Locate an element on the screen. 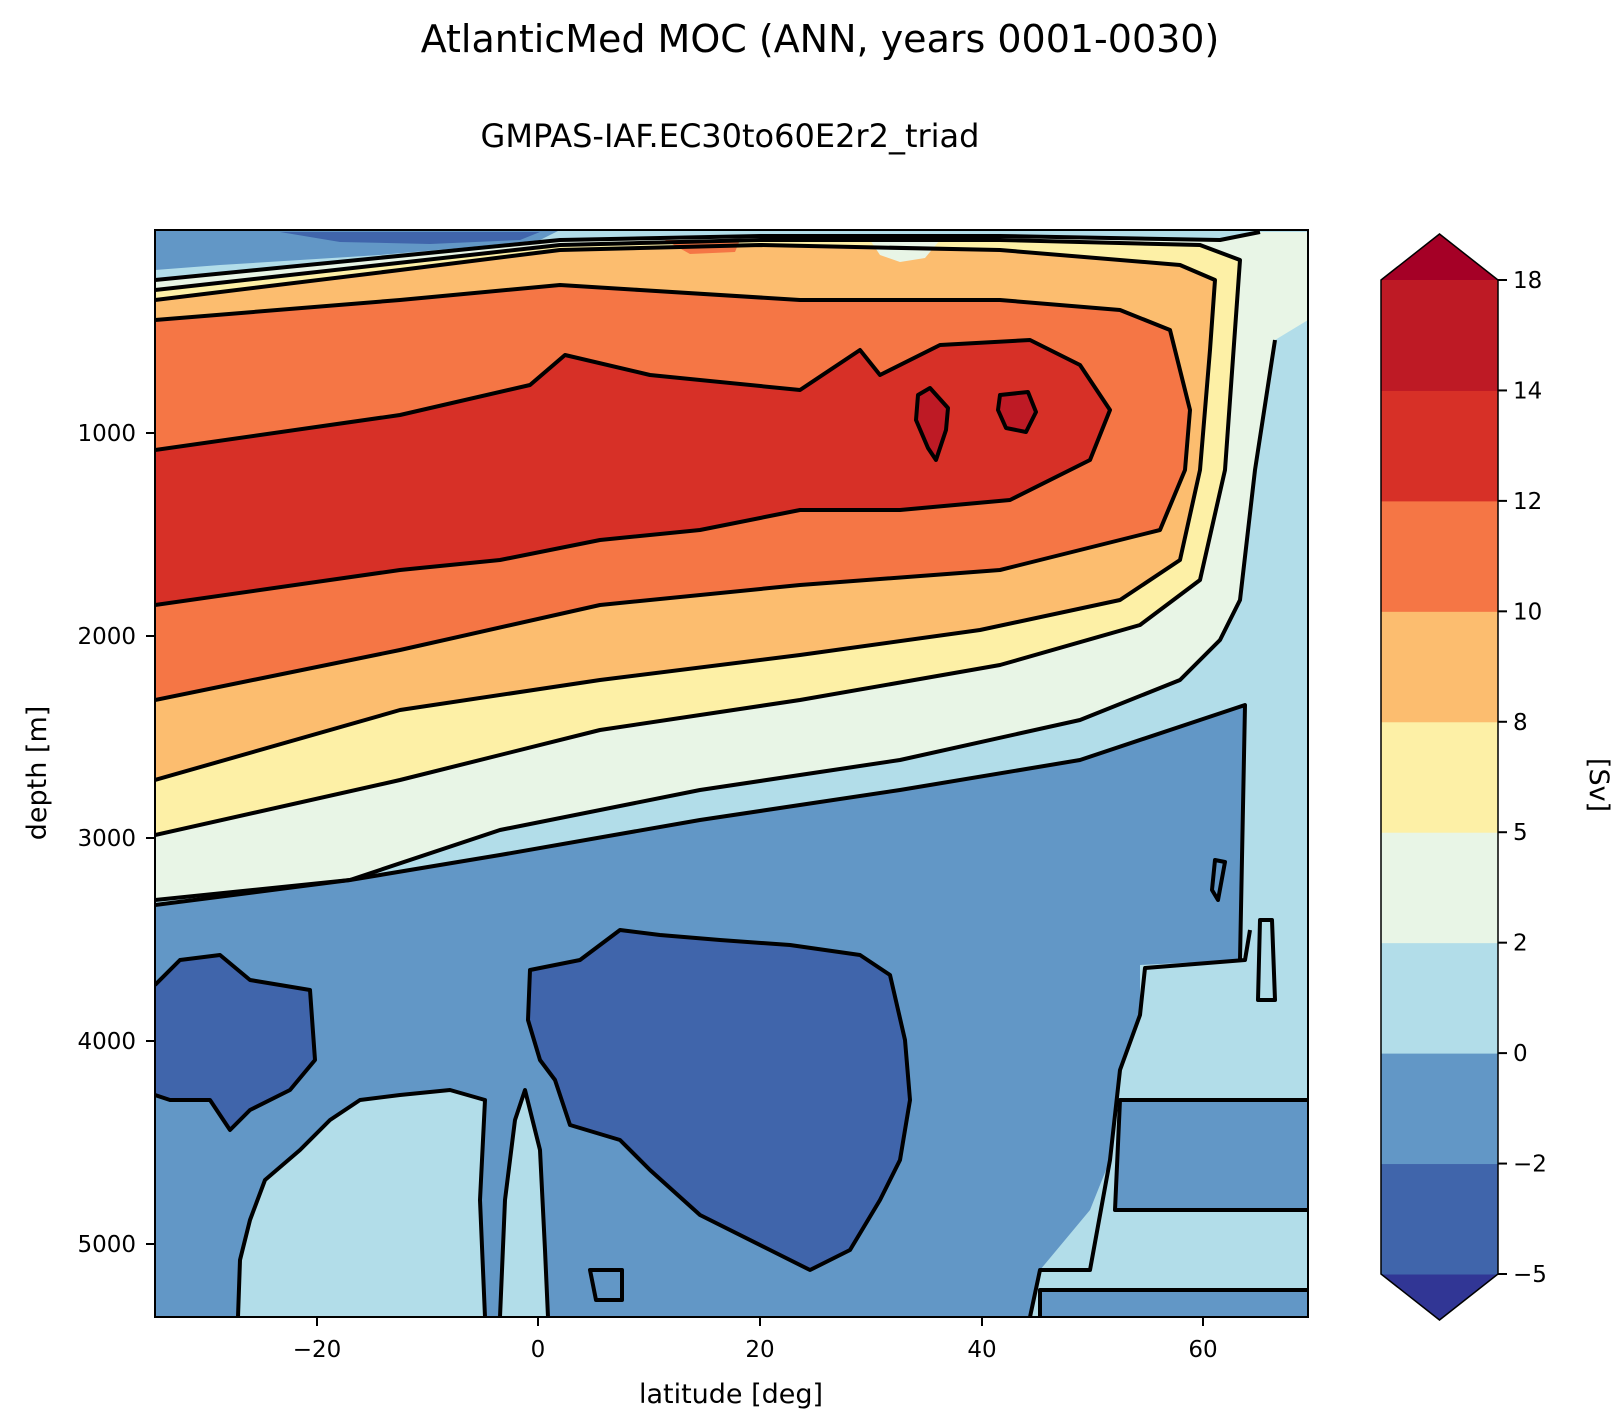 The width and height of the screenshot is (1611, 1425). band-deep-strong-negative-south is located at coordinates (235, 1042).